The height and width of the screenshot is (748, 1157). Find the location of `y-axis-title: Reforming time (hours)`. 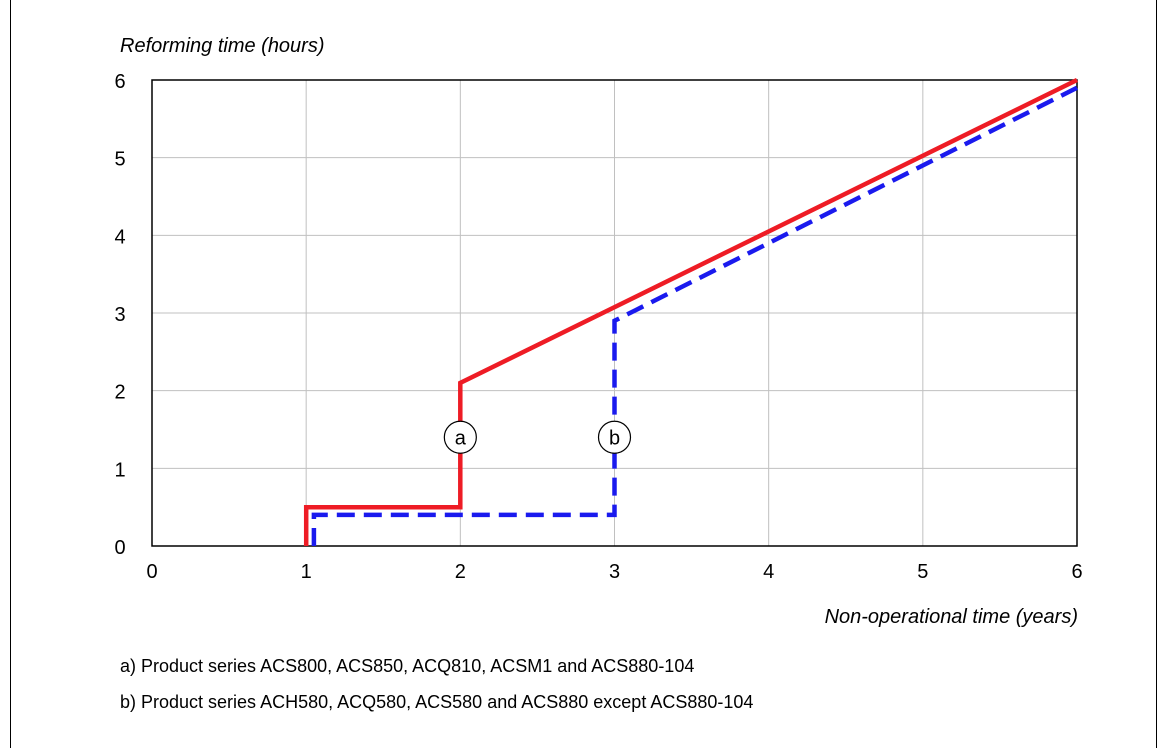

y-axis-title: Reforming time (hours) is located at coordinates (222, 46).